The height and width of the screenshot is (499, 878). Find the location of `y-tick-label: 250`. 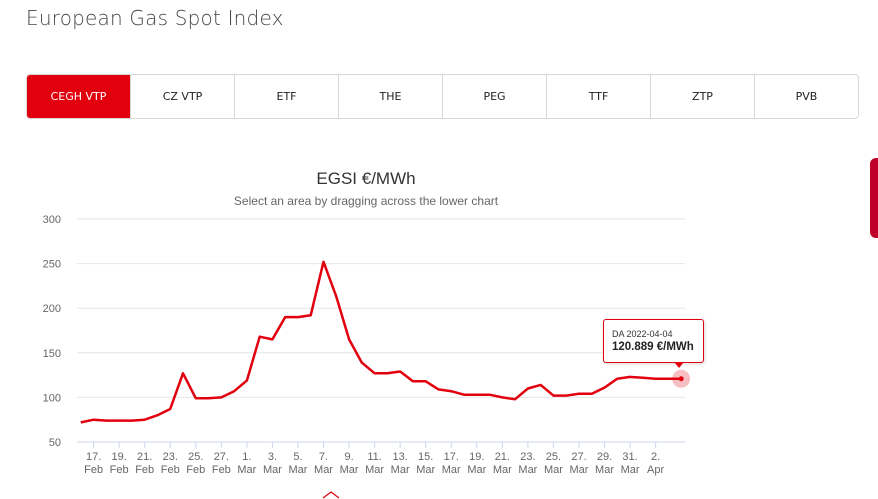

y-tick-label: 250 is located at coordinates (52, 265).